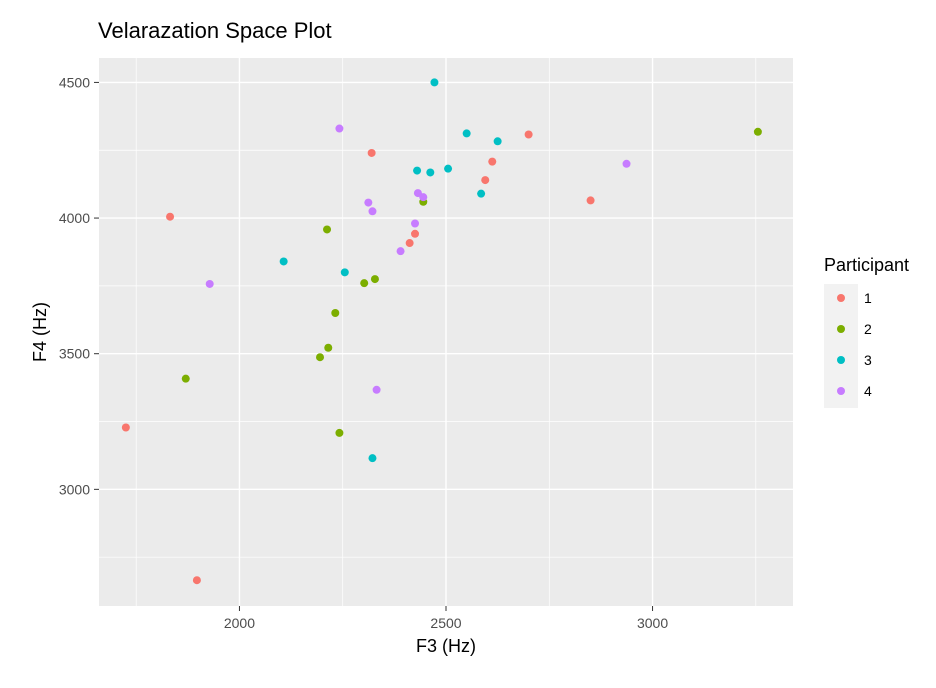 The image size is (936, 688). What do you see at coordinates (868, 391) in the screenshot?
I see `legend-label-4: 4` at bounding box center [868, 391].